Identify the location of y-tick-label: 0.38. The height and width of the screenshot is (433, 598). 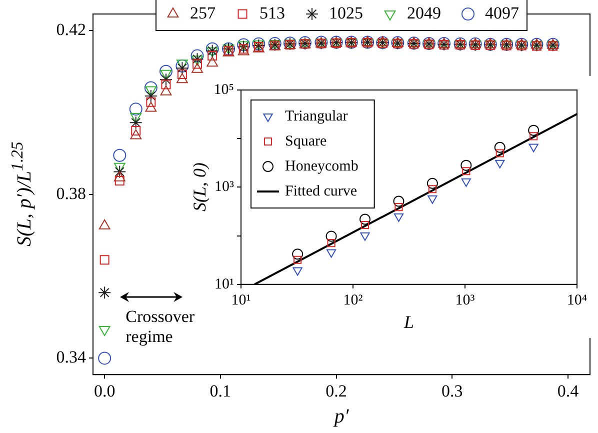
(71, 193).